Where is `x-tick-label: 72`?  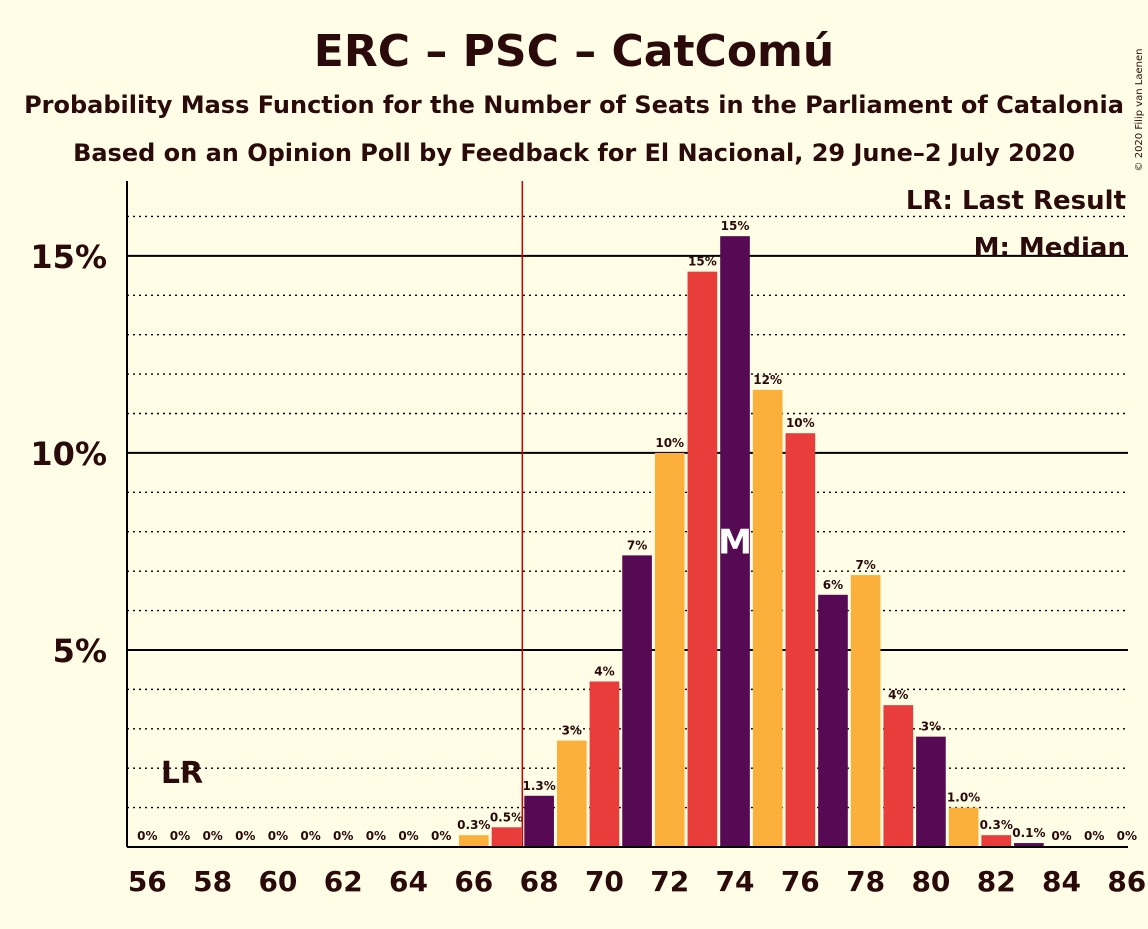 x-tick-label: 72 is located at coordinates (669, 881).